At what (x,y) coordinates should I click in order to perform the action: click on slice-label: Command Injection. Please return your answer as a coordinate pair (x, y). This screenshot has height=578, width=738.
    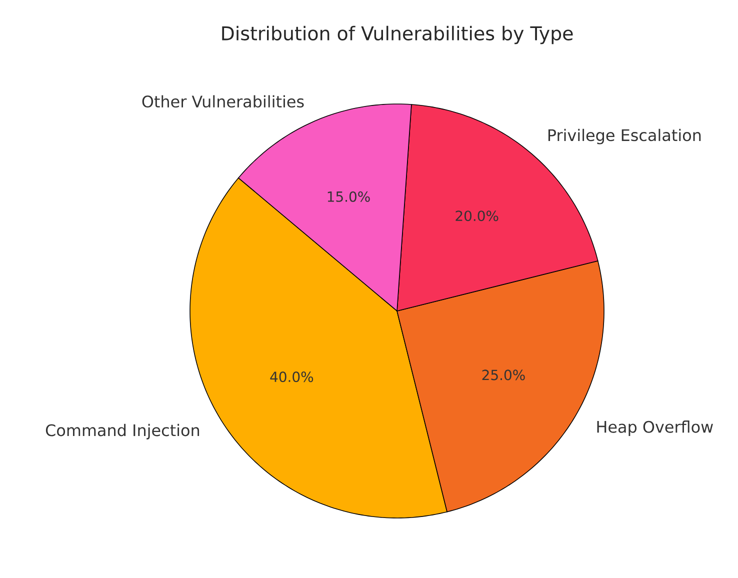
    Looking at the image, I should click on (123, 432).